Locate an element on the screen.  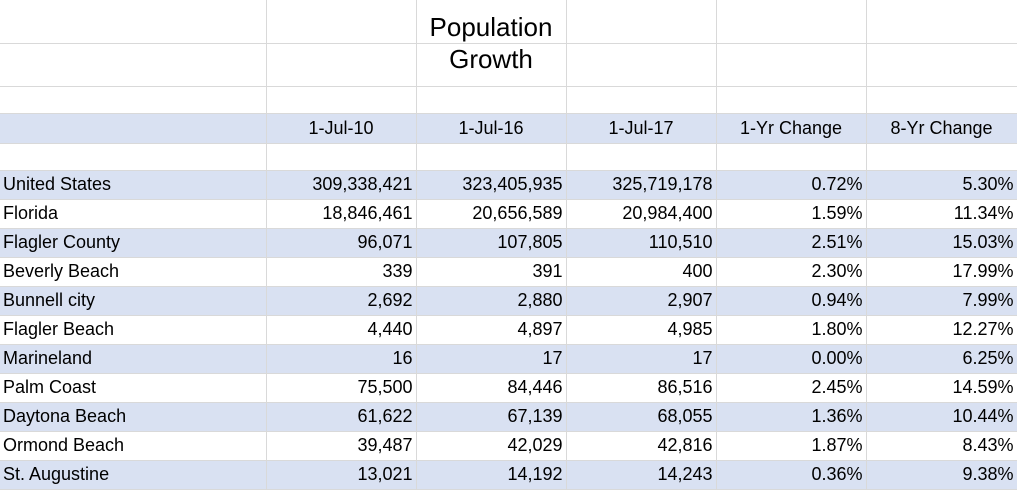
value-cell: 1.59% is located at coordinates (791, 214).